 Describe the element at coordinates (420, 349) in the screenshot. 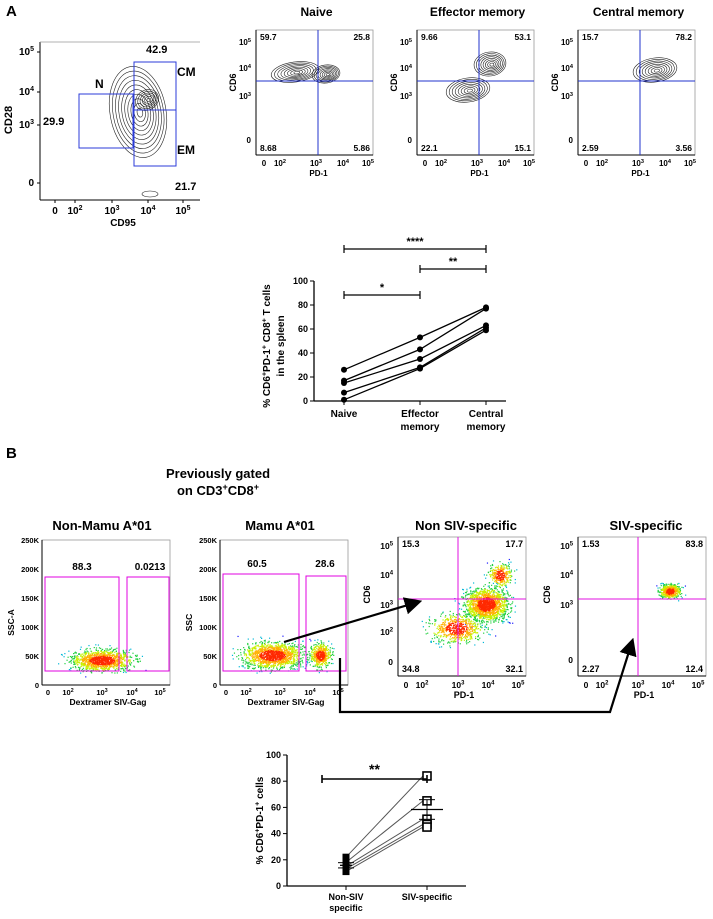

I see `chart1-data-point` at that location.